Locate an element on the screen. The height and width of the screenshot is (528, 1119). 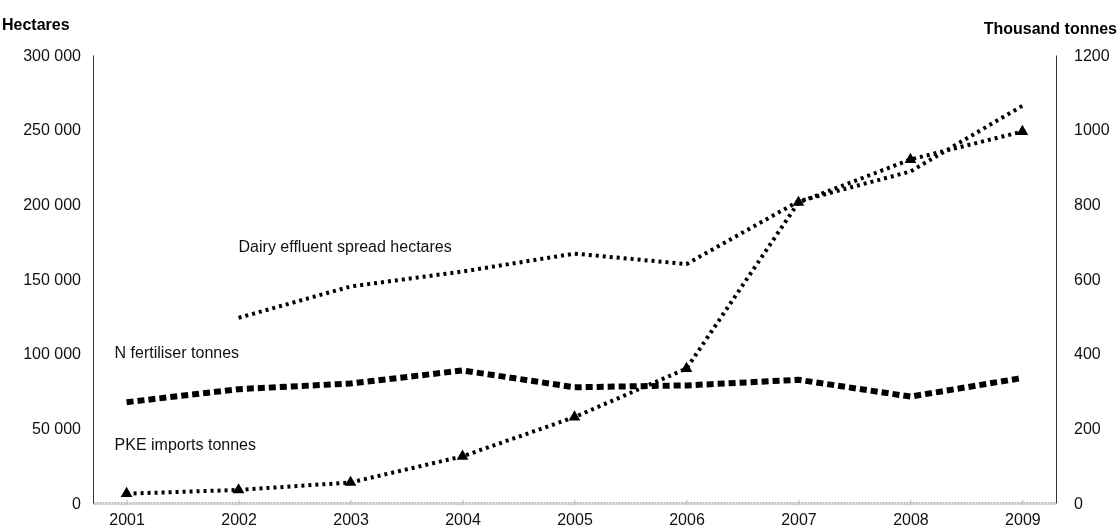
y-tick-label: 300 000 is located at coordinates (52, 55).